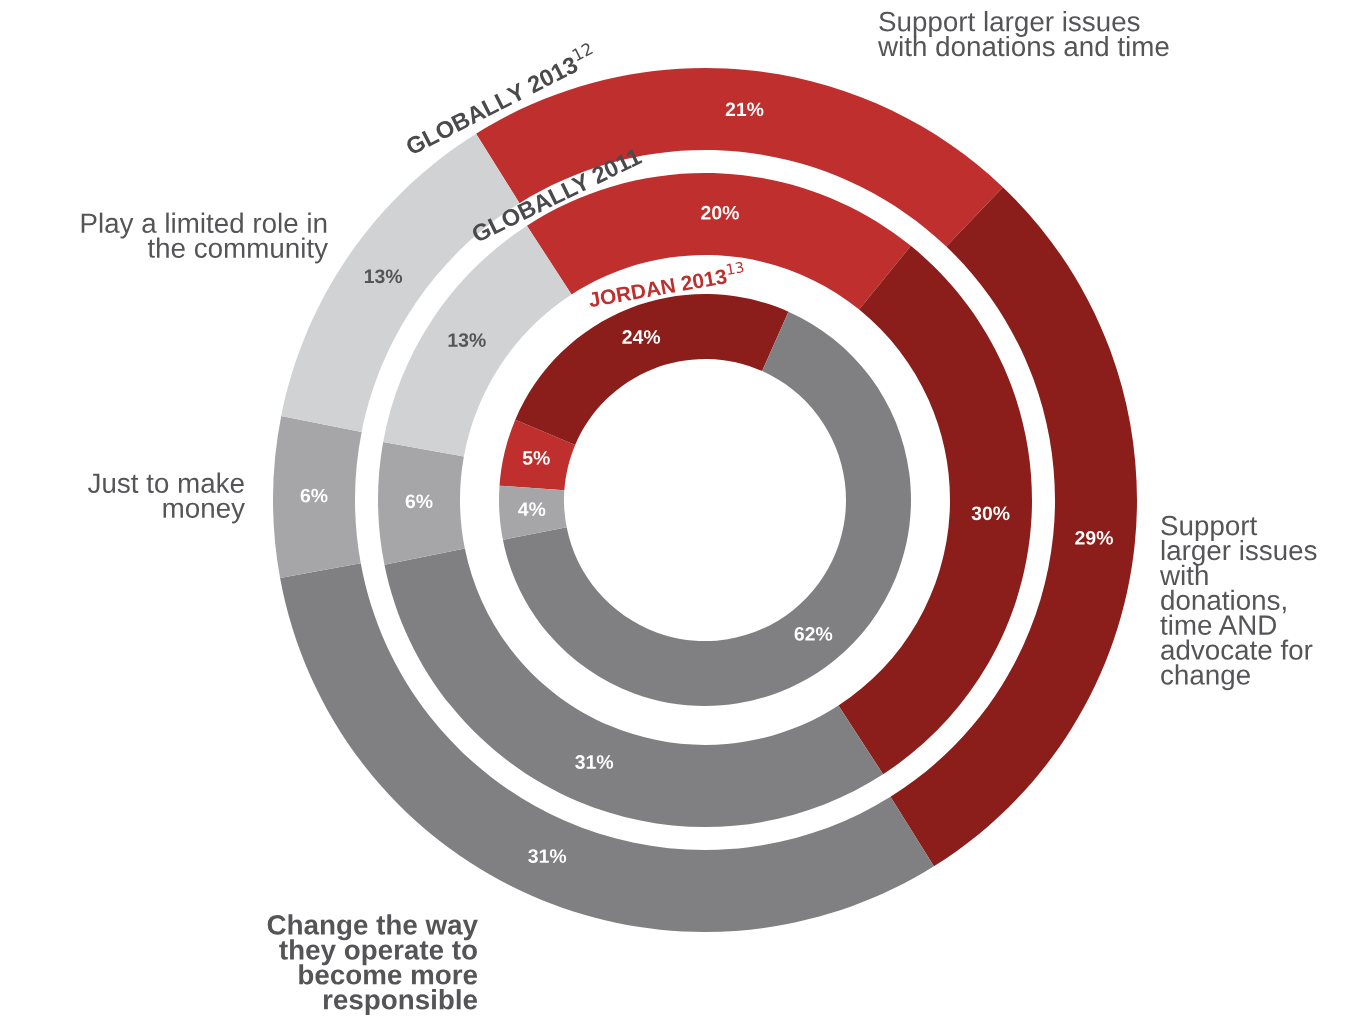  Describe the element at coordinates (744, 109) in the screenshot. I see `data-label: 21%` at that location.